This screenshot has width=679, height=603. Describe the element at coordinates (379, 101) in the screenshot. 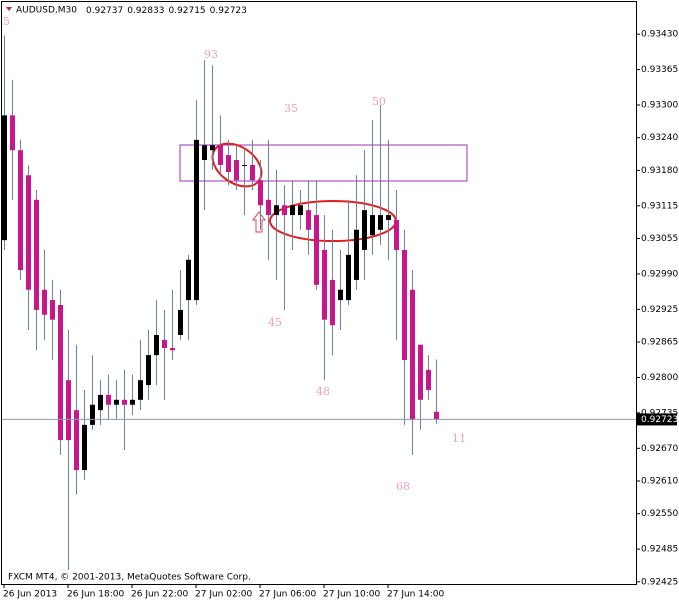

I see `annotation: 50` at that location.